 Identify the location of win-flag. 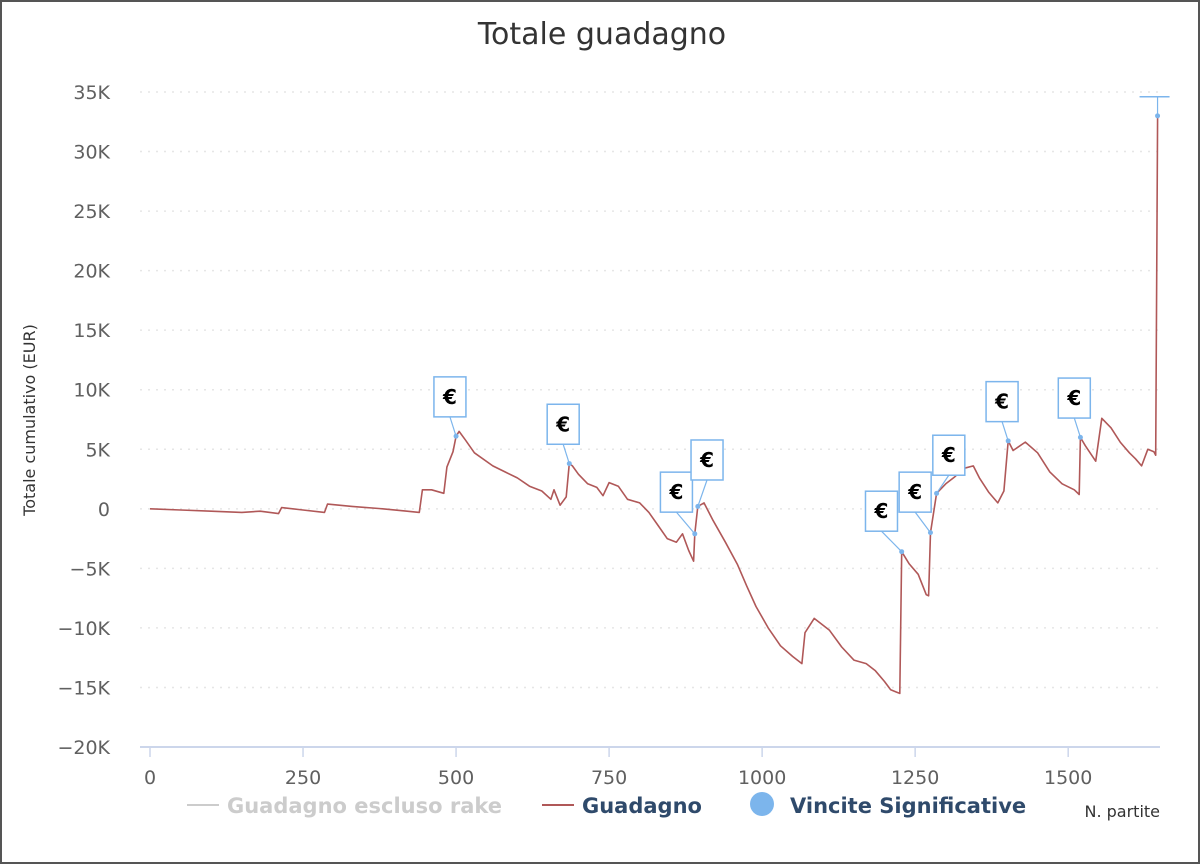
(1154, 107).